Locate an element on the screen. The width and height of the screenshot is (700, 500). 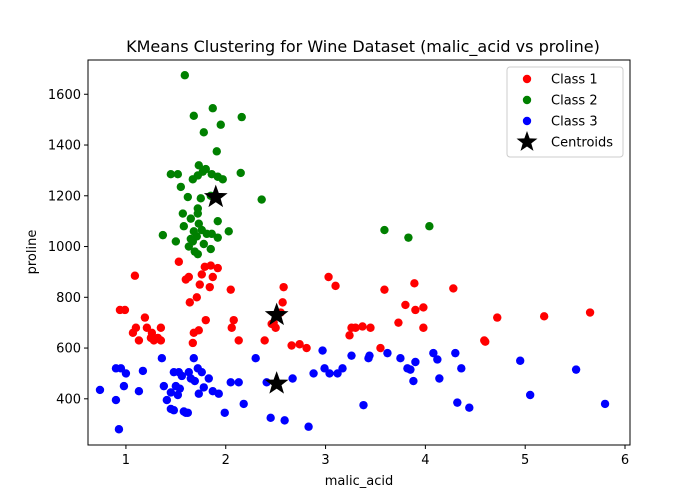
y-tick-label: 1200 is located at coordinates (64, 196).